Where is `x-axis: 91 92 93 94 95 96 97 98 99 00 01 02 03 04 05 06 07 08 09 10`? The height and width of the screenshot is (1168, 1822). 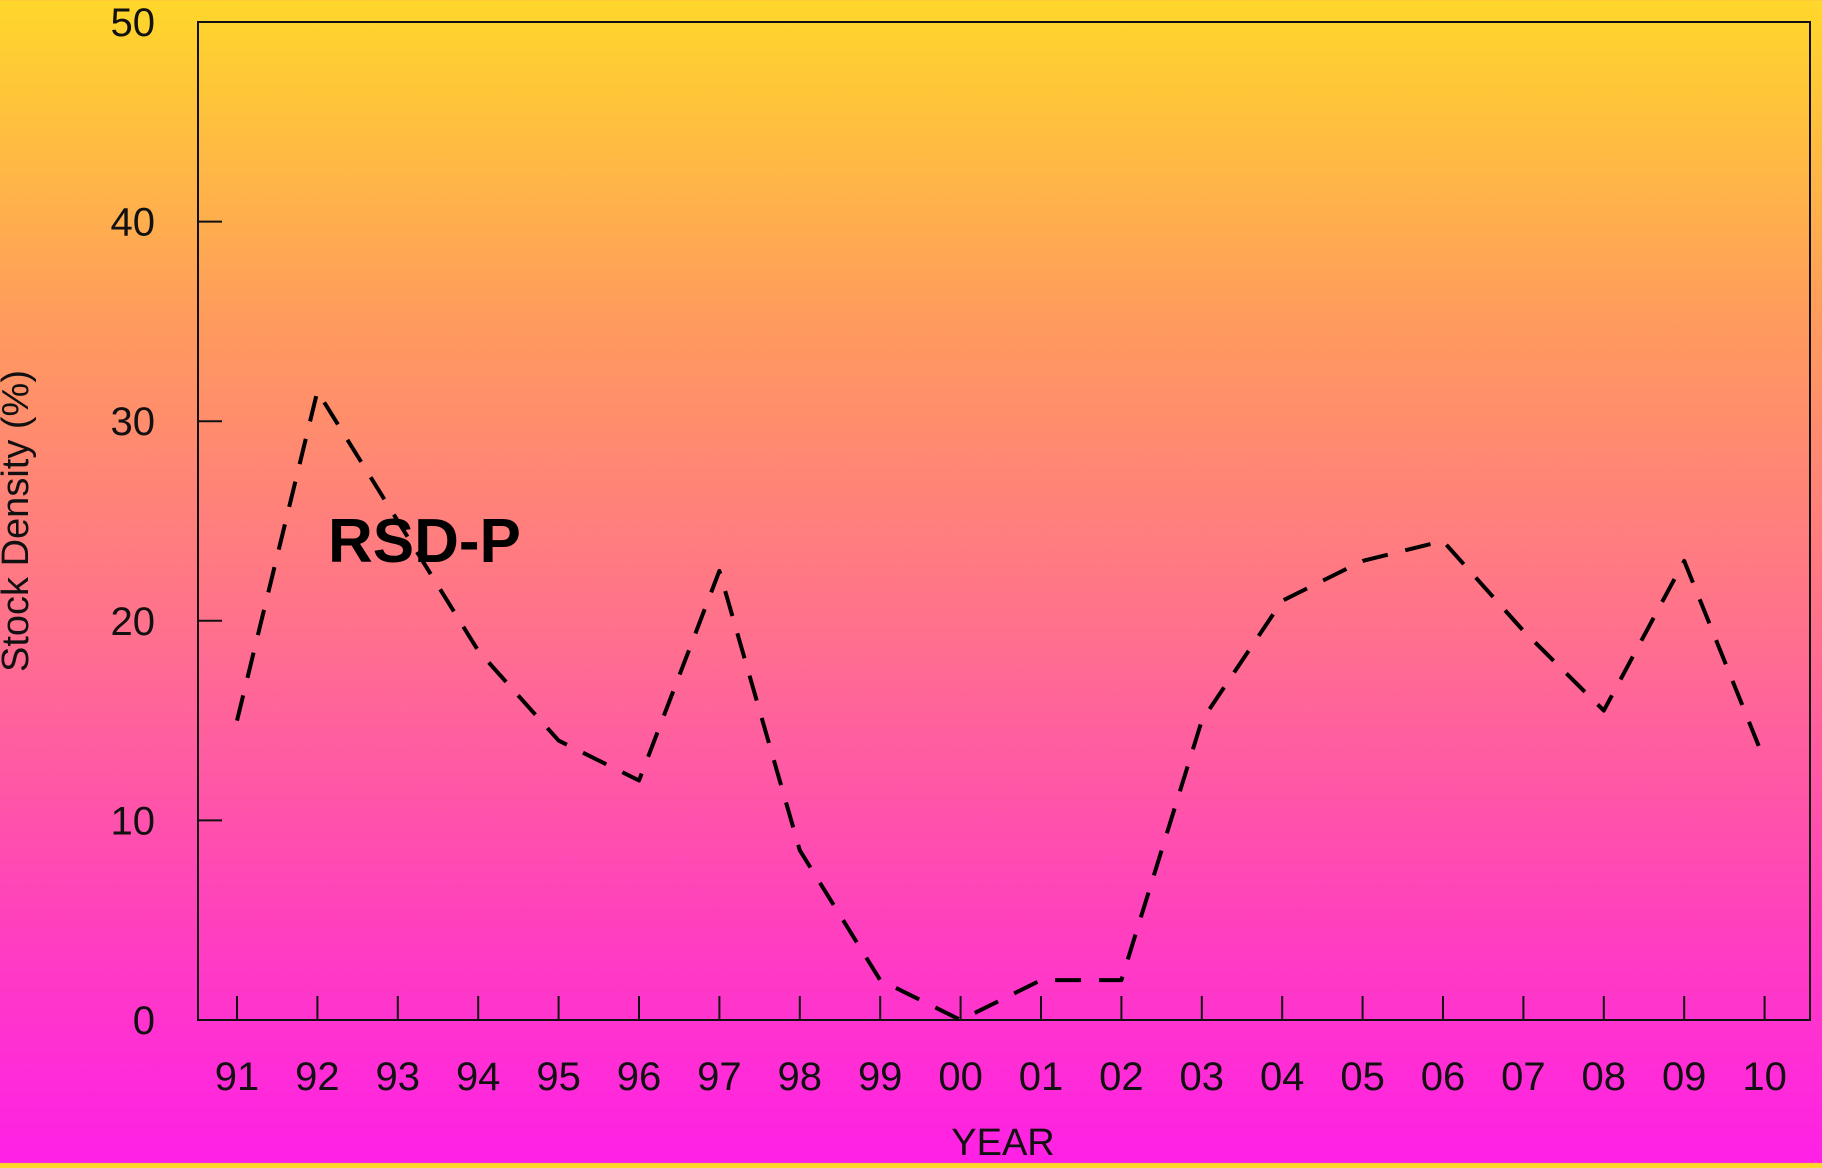
x-axis: 91 92 93 94 95 96 97 98 99 00 01 02 03 04 05 06 07 08 09 10 is located at coordinates (1001, 1047).